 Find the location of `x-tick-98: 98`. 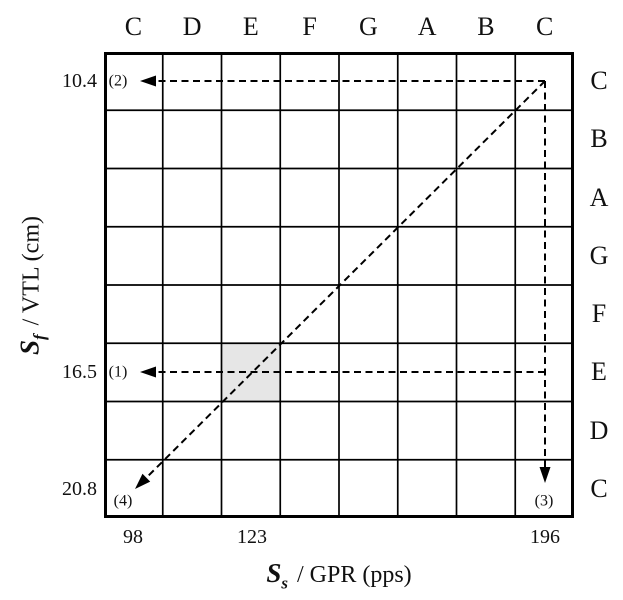

x-tick-98: 98 is located at coordinates (133, 537).